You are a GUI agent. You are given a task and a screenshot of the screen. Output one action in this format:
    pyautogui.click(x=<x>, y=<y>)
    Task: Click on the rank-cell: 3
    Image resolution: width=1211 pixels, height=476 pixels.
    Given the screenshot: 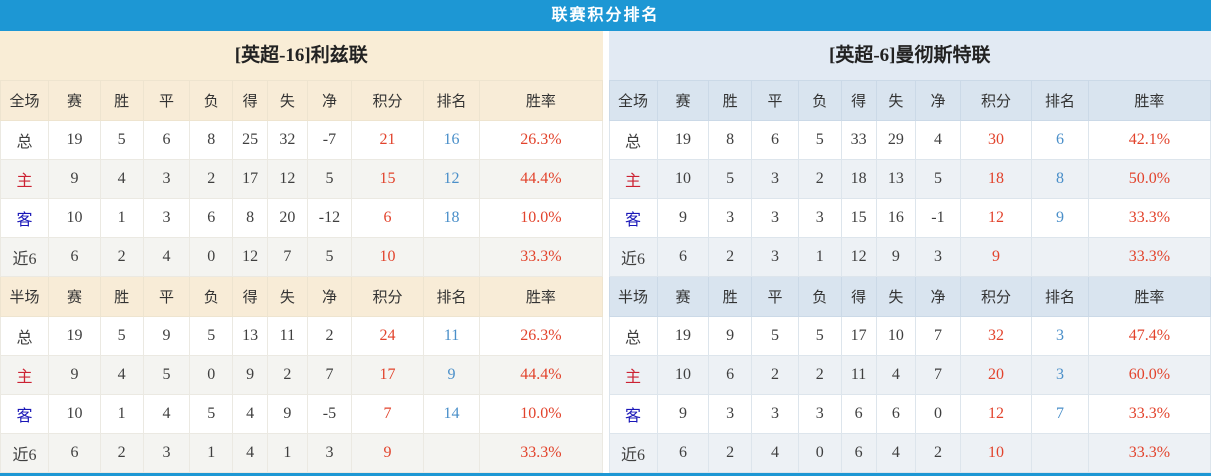 What is the action you would take?
    pyautogui.click(x=1060, y=375)
    